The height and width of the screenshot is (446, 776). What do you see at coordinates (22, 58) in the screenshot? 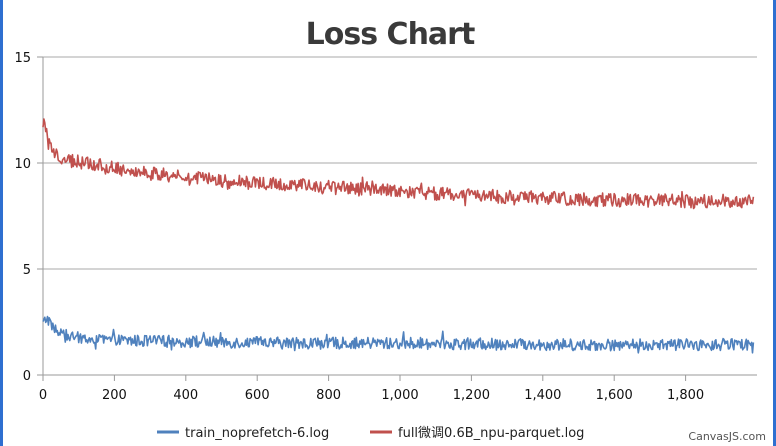
I see `y-tick-label: 15` at bounding box center [22, 58].